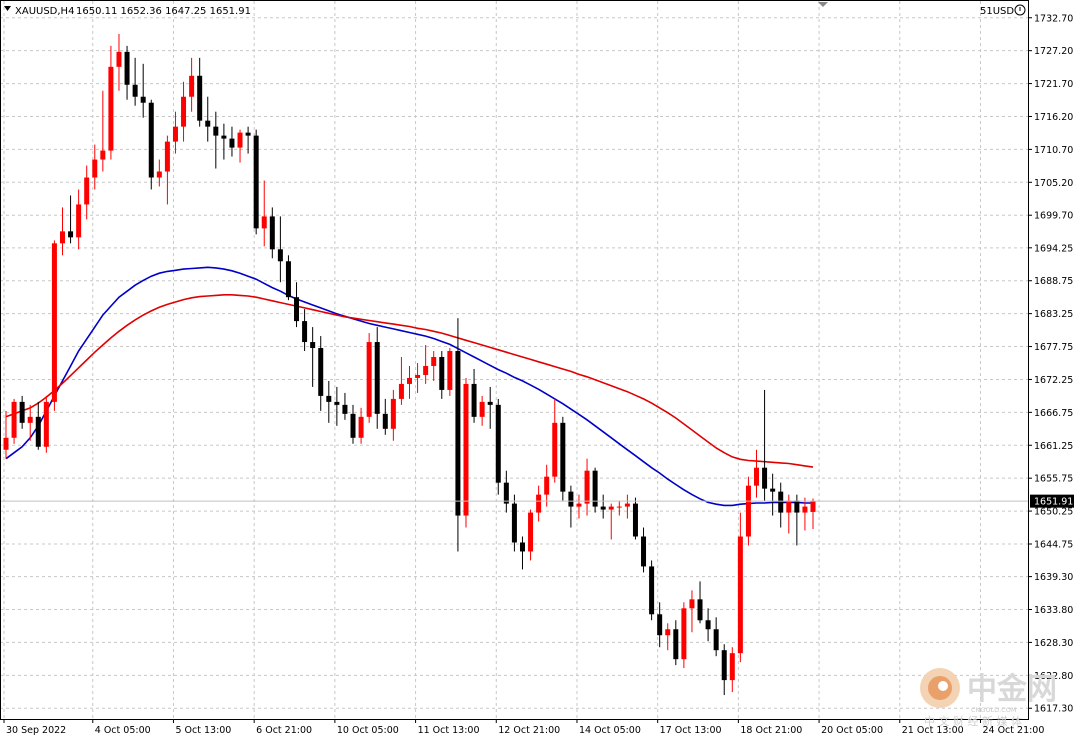 The image size is (1078, 739). Describe the element at coordinates (610, 730) in the screenshot. I see `x-tick-label: 14 Oct 05:00` at that location.